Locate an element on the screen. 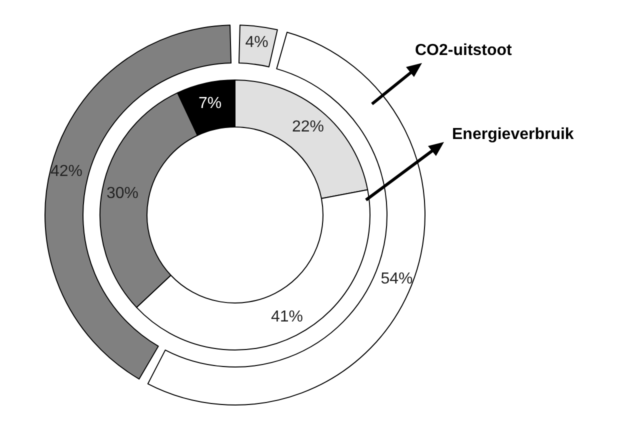  data-label: 41% is located at coordinates (286, 317).